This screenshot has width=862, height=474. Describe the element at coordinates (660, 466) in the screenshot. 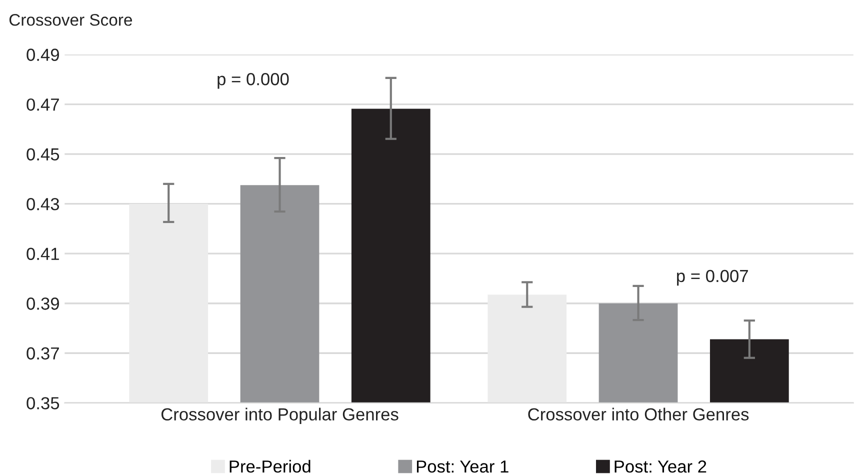

I see `legend-label: Post: Year 2` at that location.